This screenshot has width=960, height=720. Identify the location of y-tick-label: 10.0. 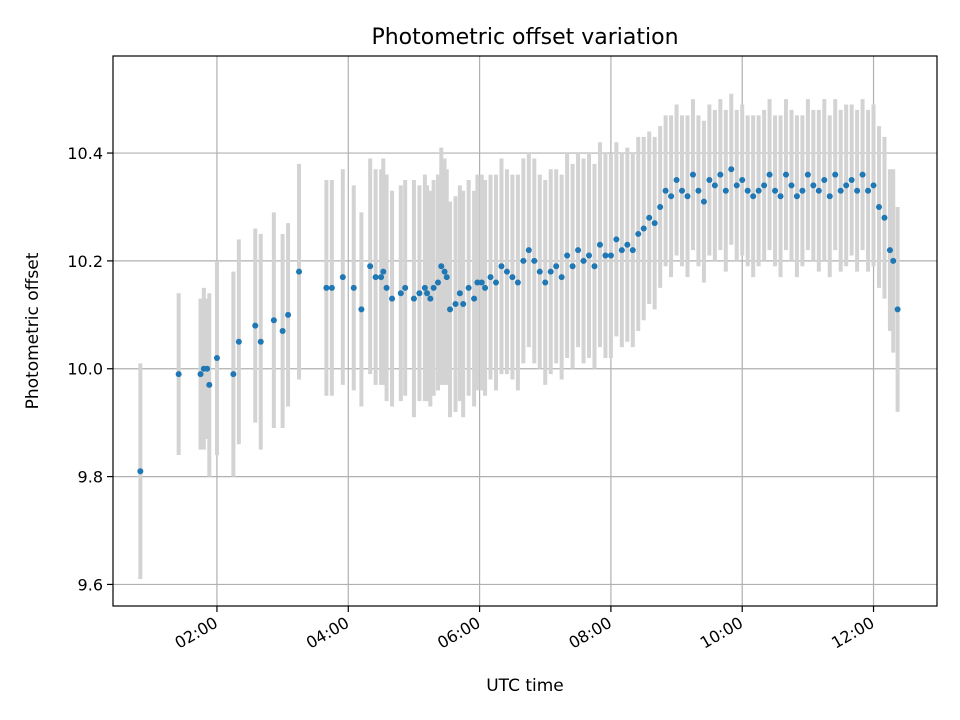
(85, 369).